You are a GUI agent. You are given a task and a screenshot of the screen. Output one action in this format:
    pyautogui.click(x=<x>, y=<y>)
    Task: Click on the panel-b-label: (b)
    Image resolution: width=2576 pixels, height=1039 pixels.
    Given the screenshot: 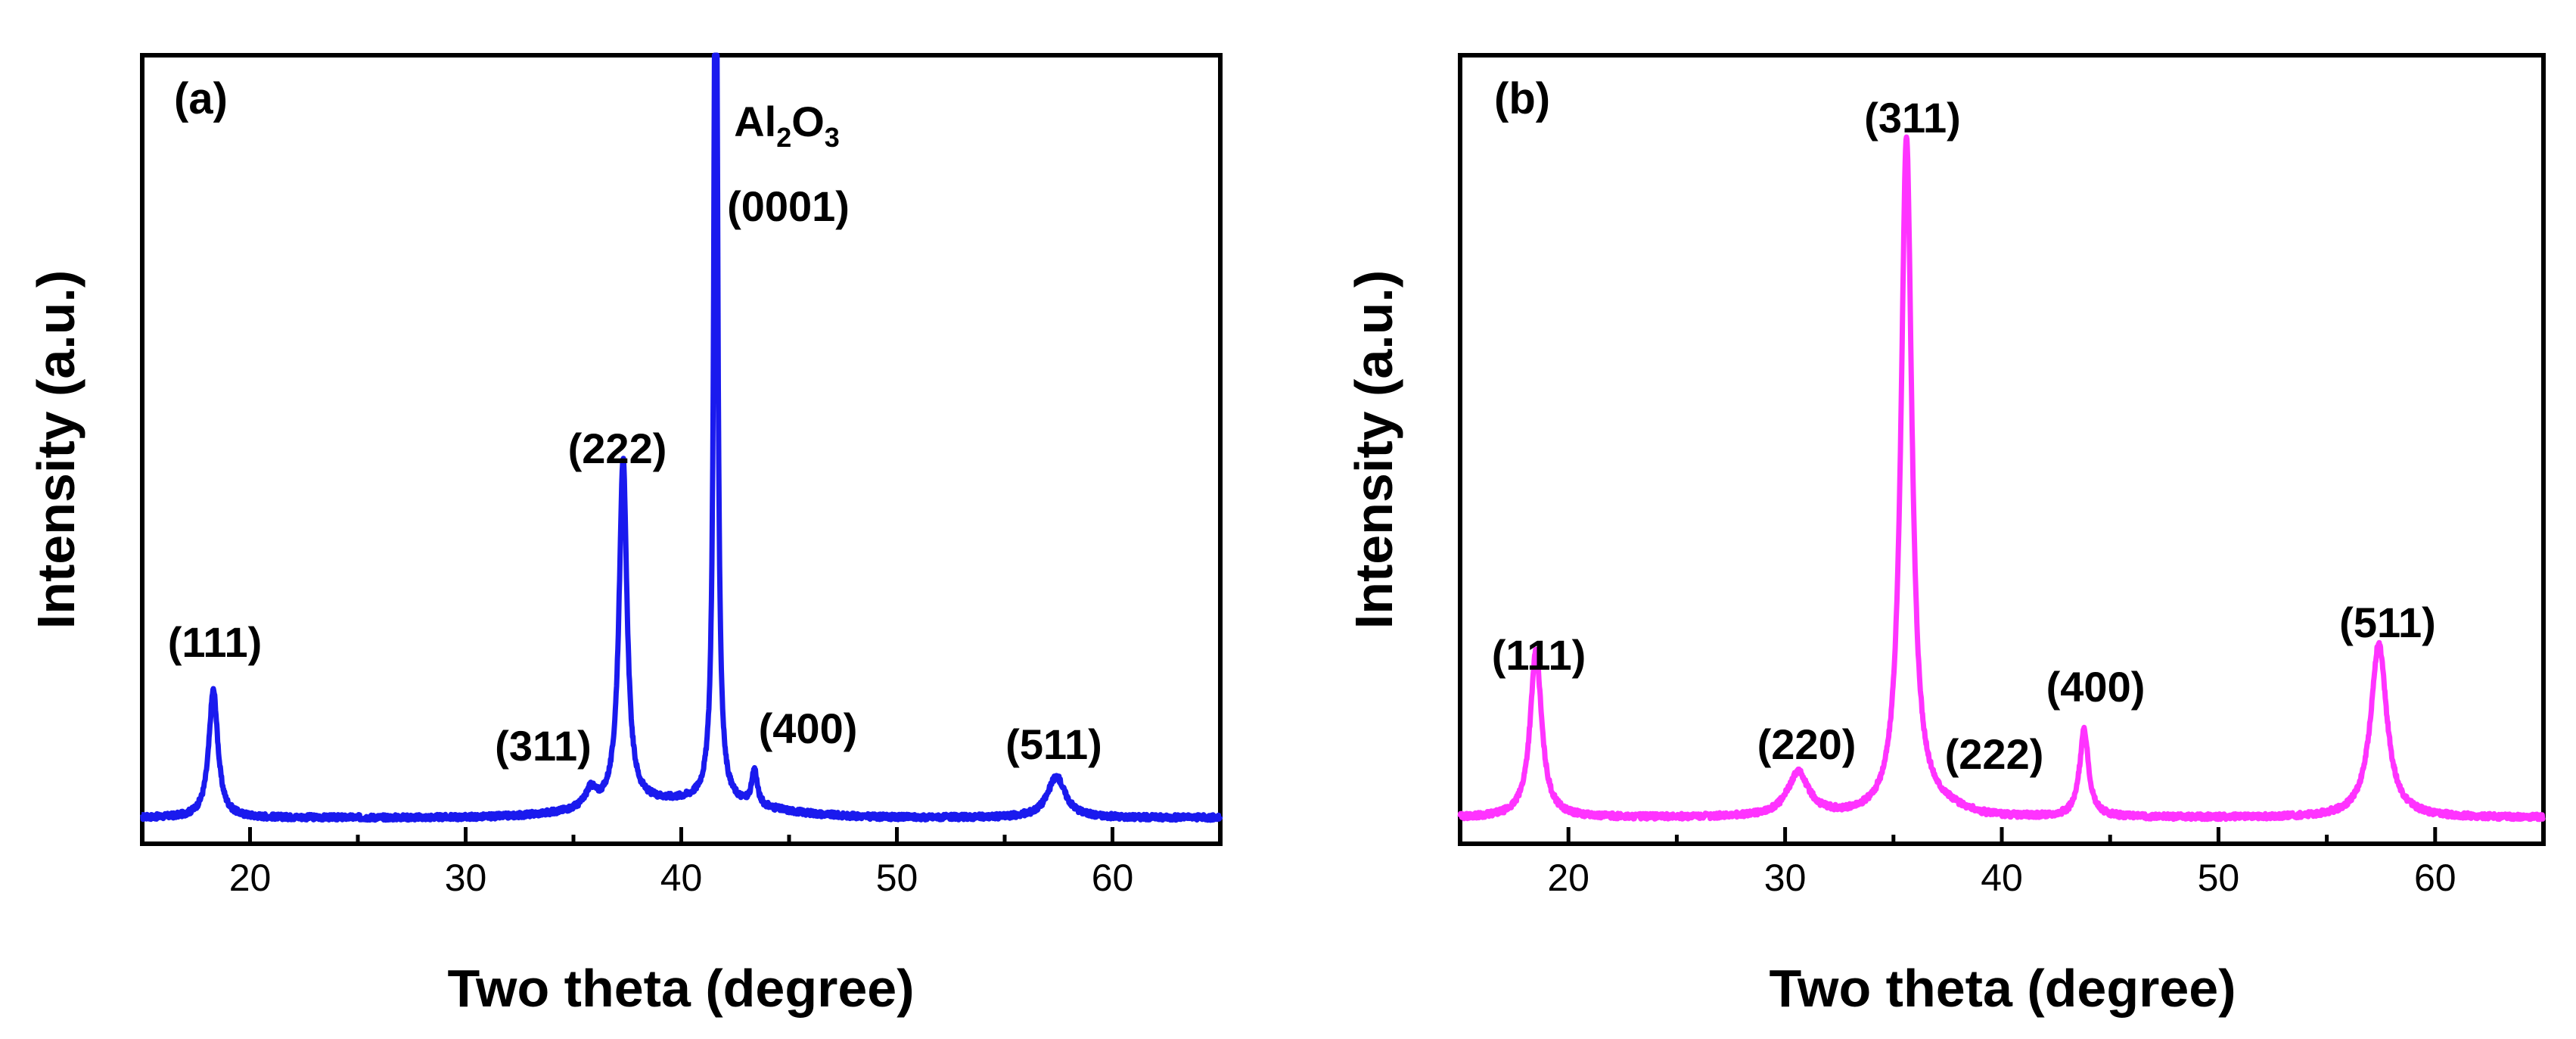 What is the action you would take?
    pyautogui.click(x=1522, y=98)
    